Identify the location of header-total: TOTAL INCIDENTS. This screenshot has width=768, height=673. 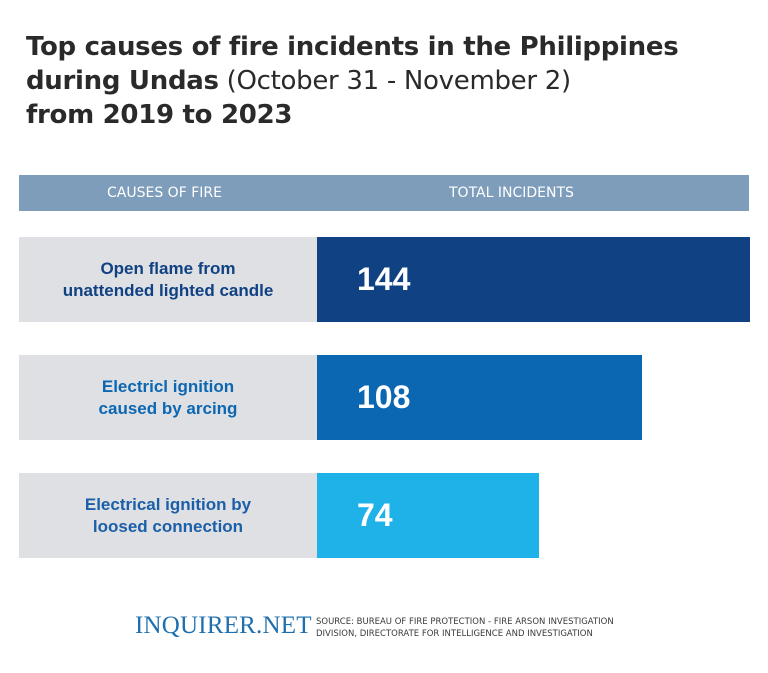
(511, 193).